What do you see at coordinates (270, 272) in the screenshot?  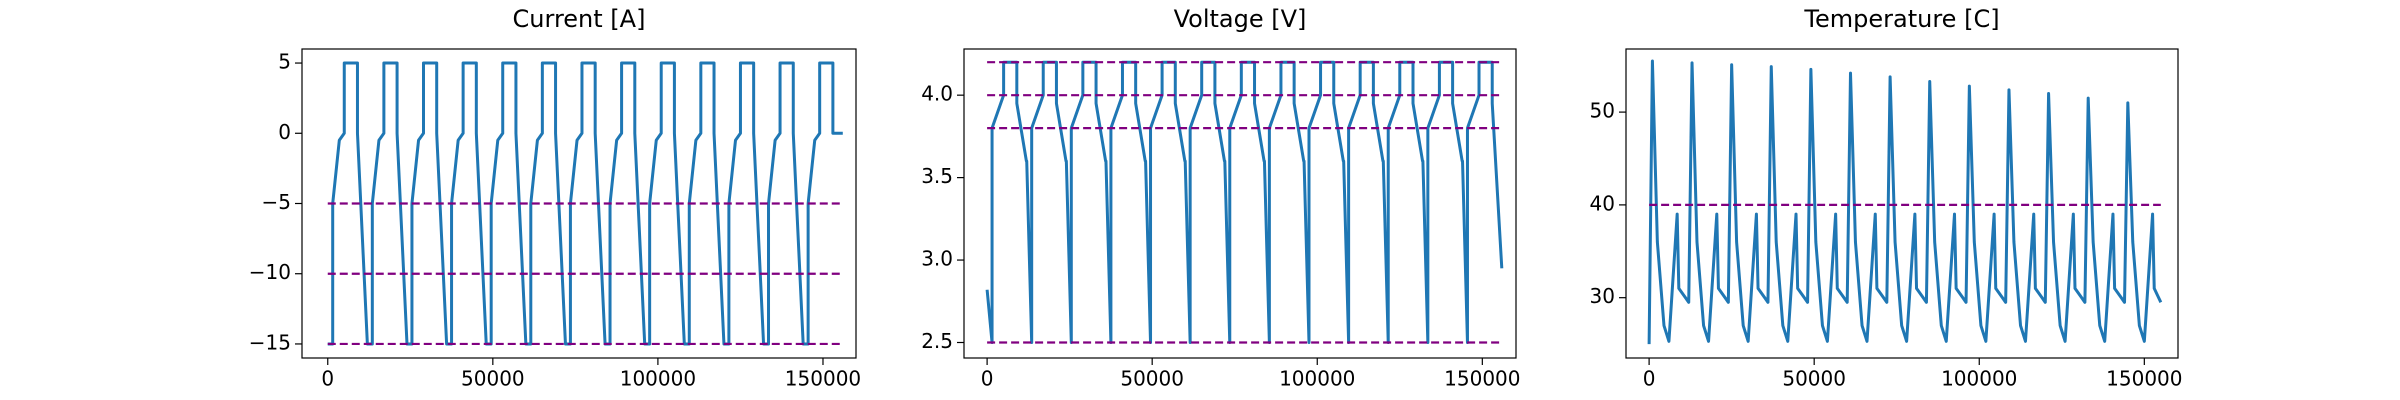 I see `y-tick-label: −10` at bounding box center [270, 272].